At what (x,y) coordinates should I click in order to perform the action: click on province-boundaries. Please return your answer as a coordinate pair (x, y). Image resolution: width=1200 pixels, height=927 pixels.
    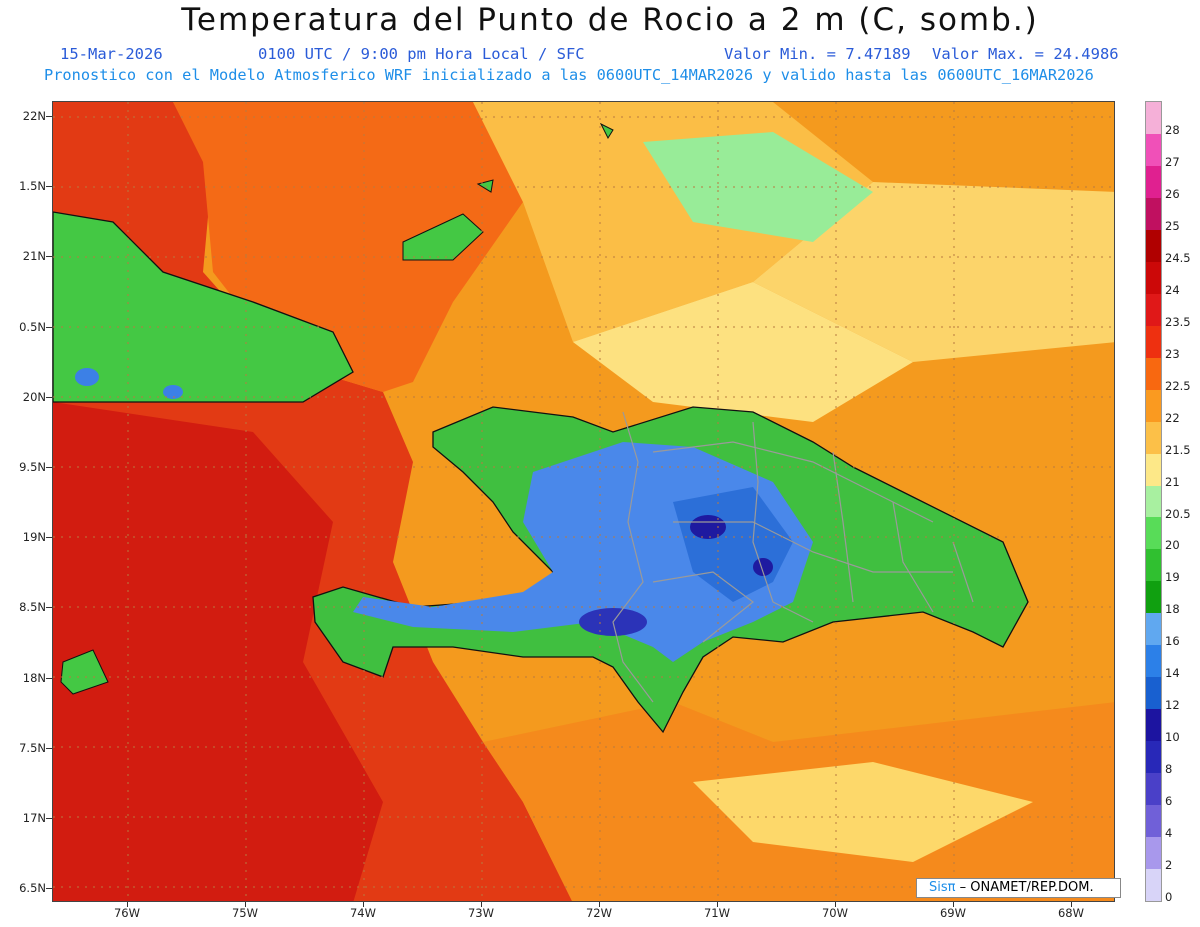
    Looking at the image, I should click on (793, 557).